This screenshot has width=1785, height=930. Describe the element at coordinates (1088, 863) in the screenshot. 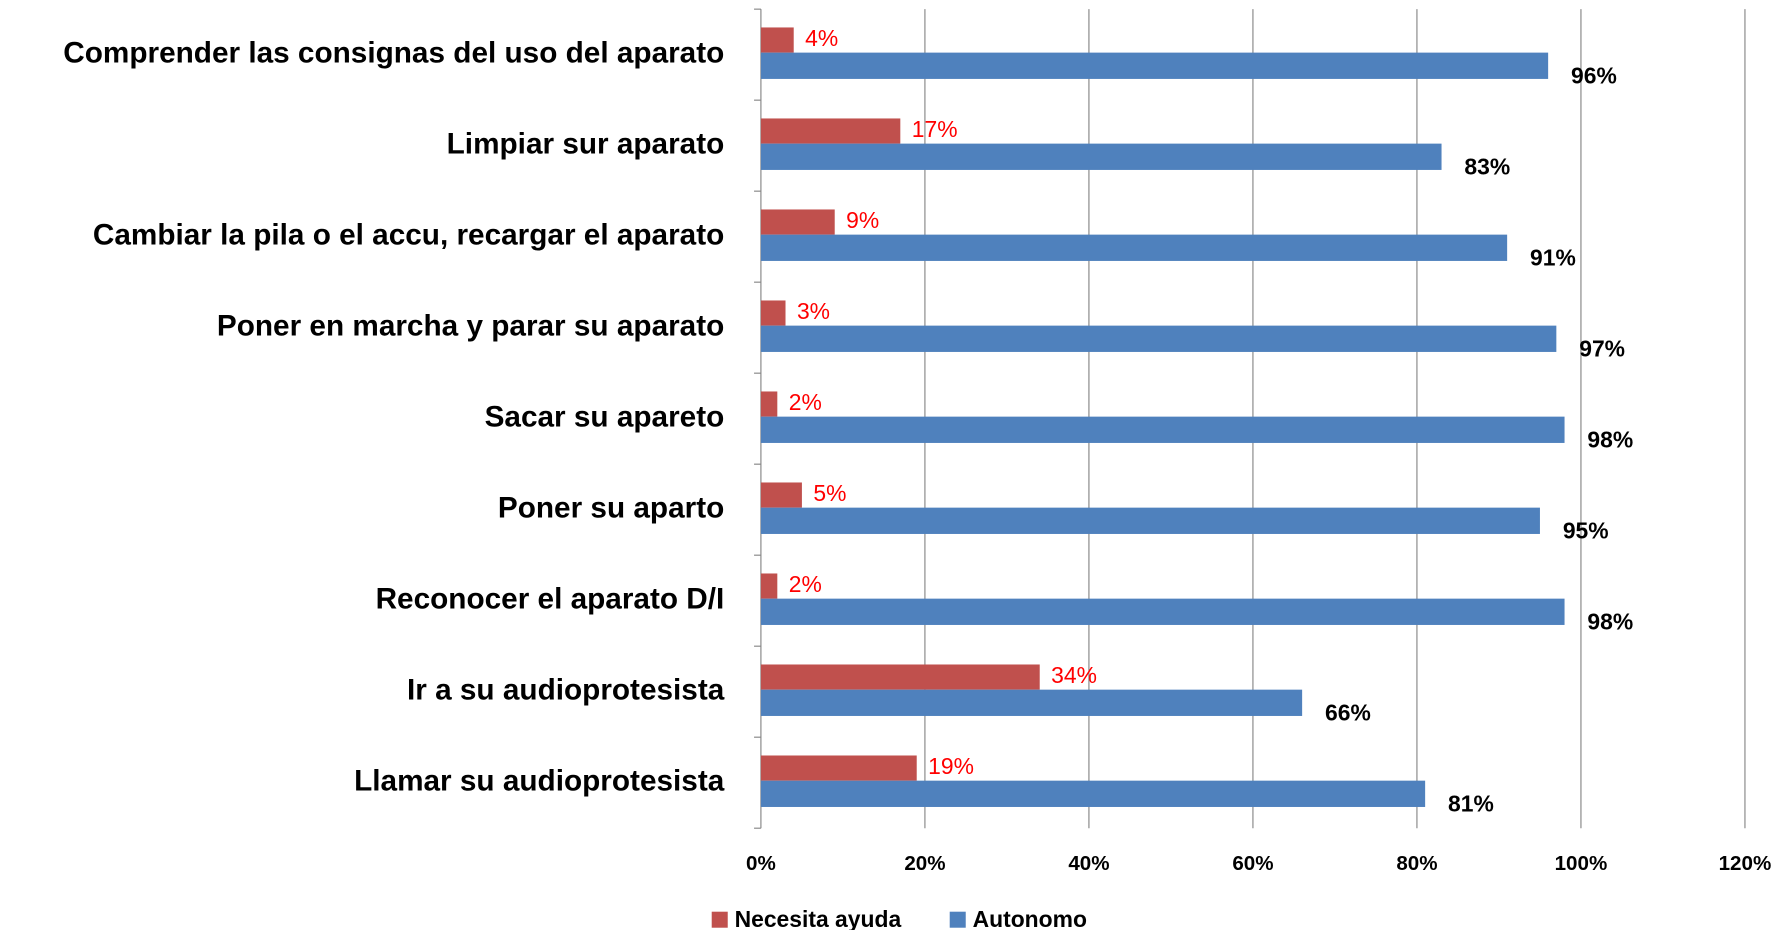

I see `x-tick-label: 40%` at that location.